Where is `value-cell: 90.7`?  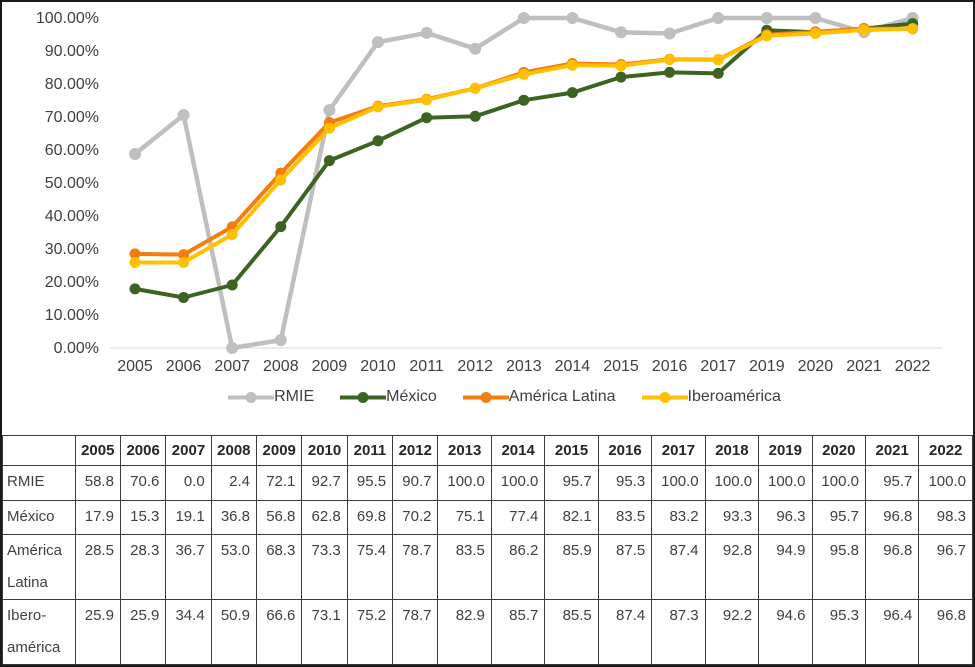 value-cell: 90.7 is located at coordinates (415, 483).